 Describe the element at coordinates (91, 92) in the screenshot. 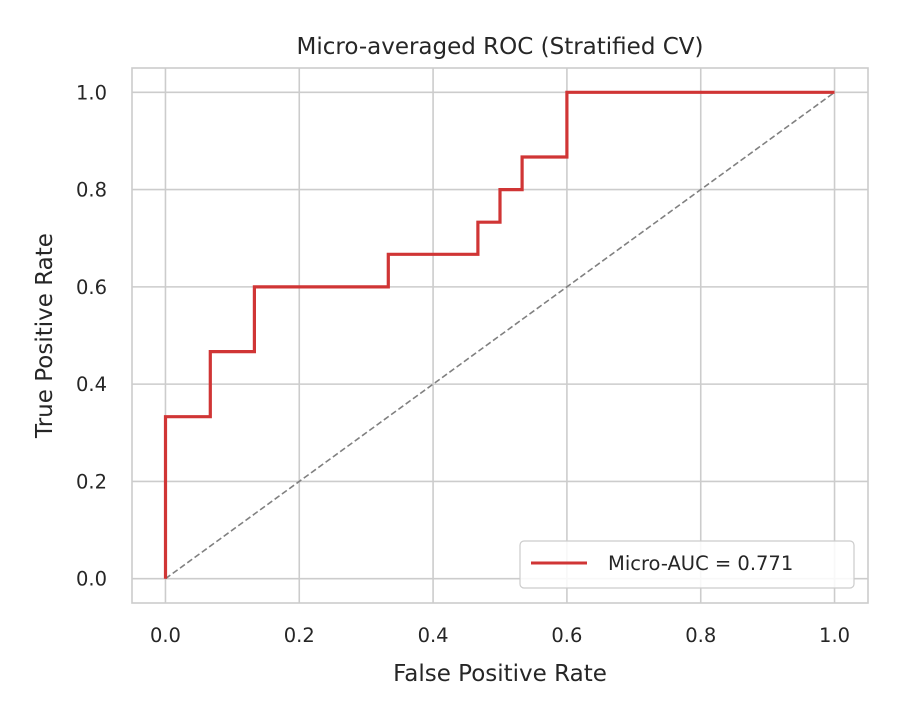

I see `y-tick-label: 1.0` at that location.